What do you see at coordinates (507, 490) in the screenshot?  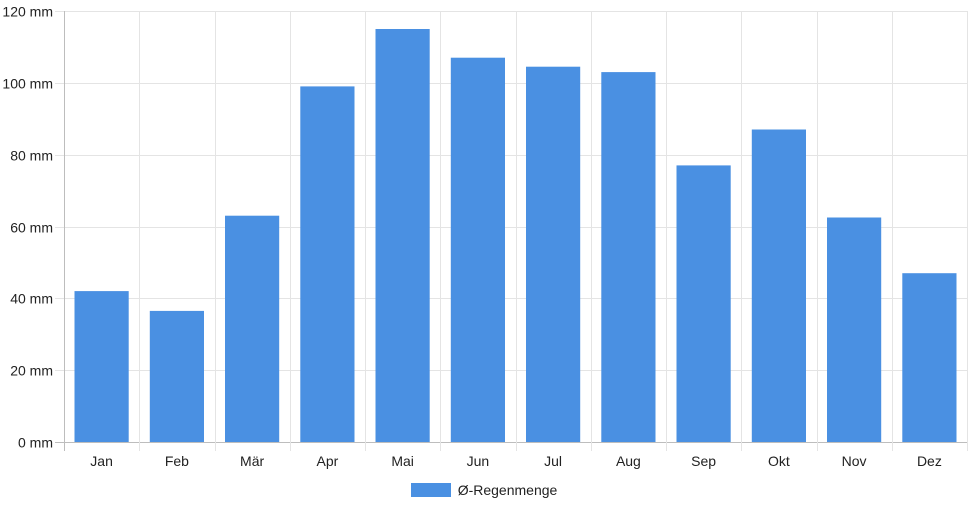 I see `legend-label: Ø-Regenmenge` at bounding box center [507, 490].